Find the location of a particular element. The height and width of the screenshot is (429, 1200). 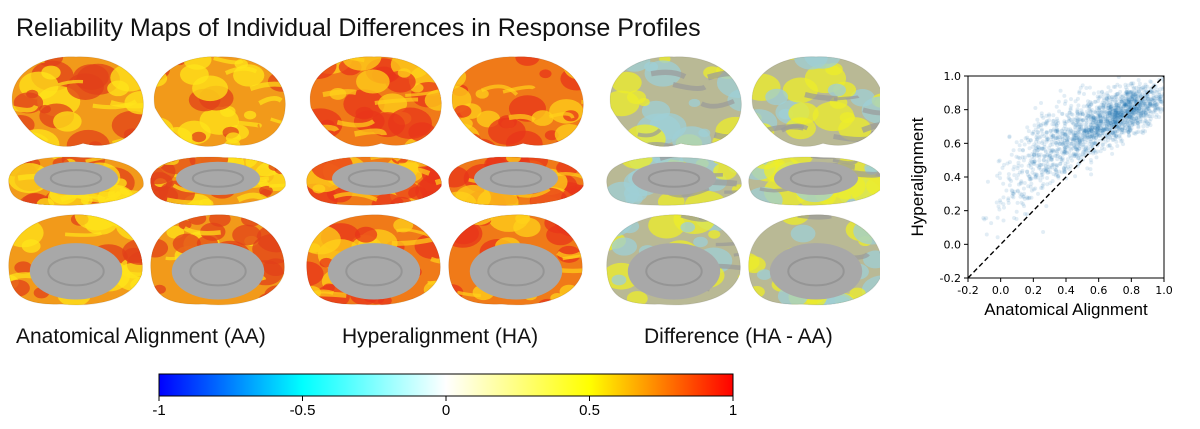

y-tick-label: 0.4 is located at coordinates (953, 177).